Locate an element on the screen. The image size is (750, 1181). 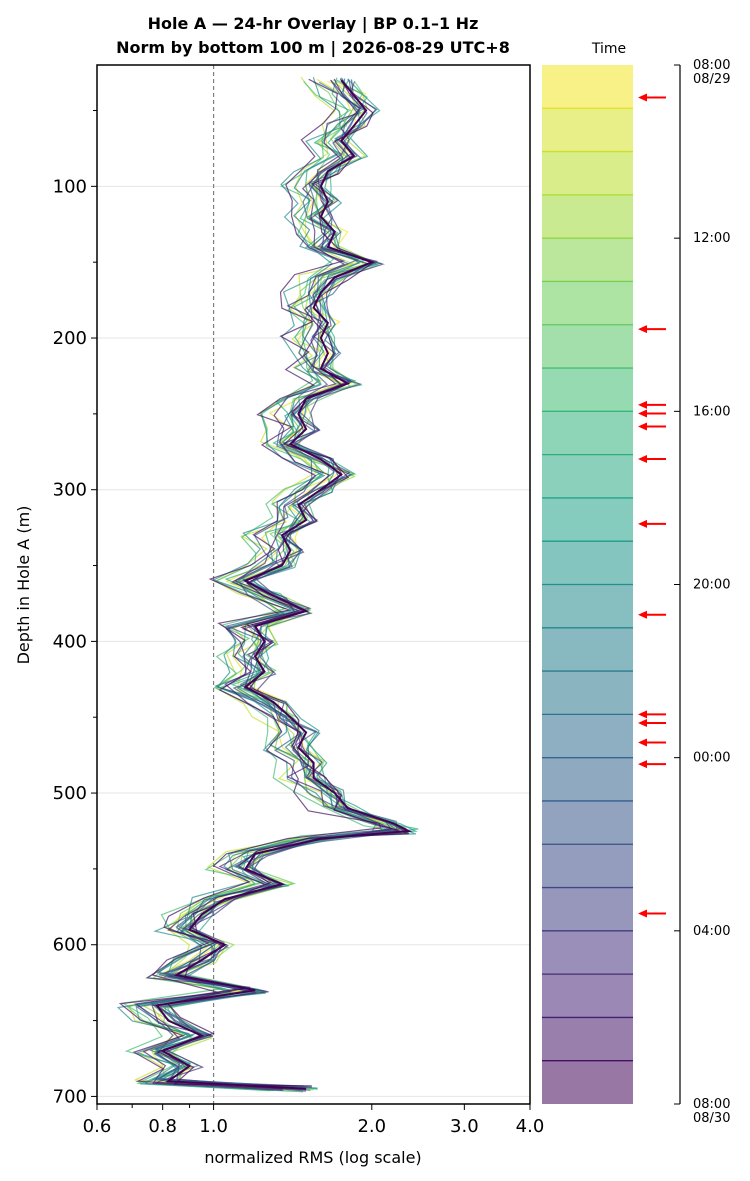
y-tick-label: 600 is located at coordinates (70, 945).